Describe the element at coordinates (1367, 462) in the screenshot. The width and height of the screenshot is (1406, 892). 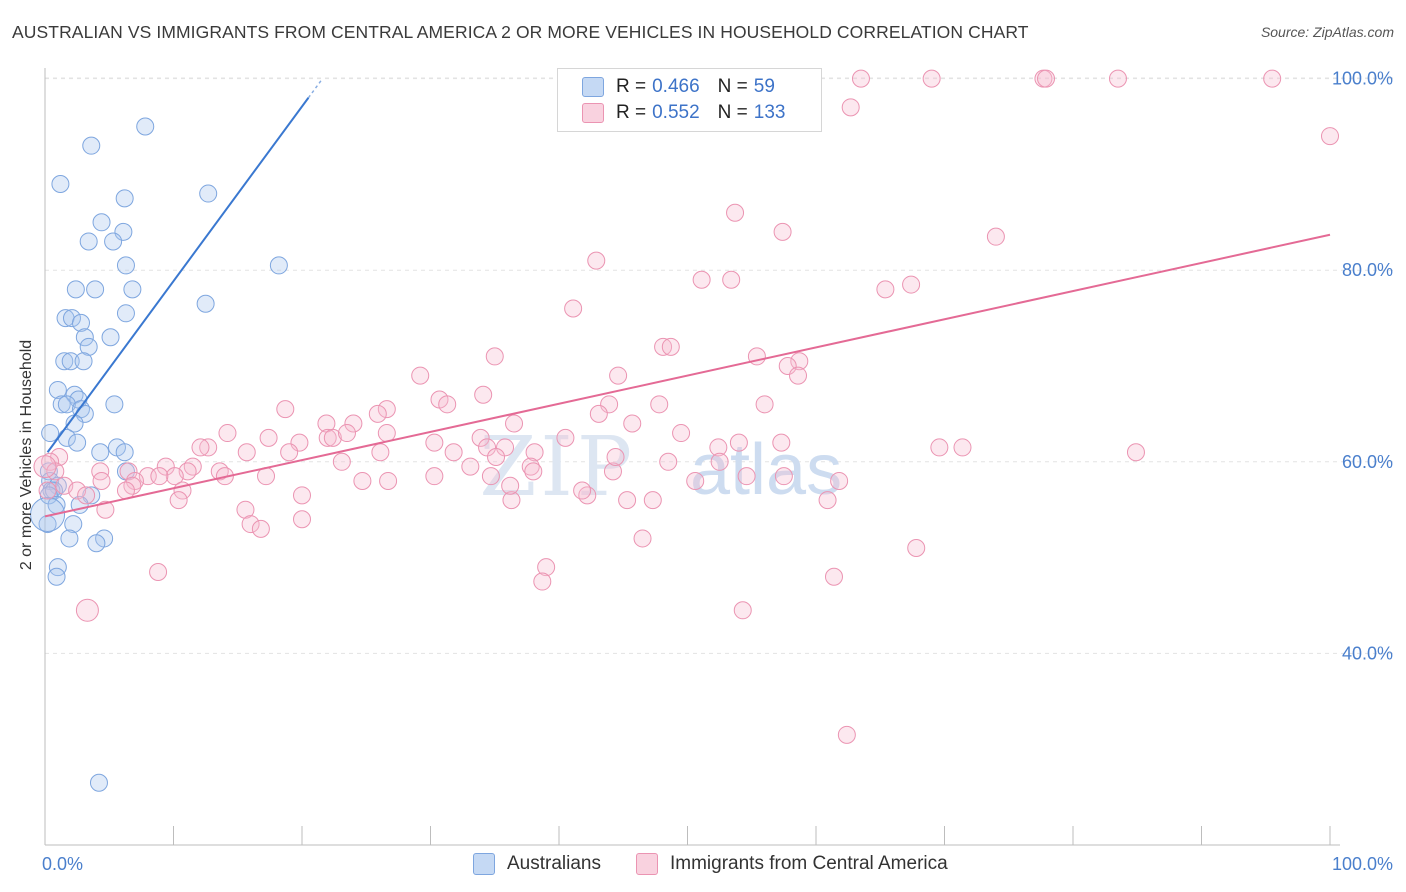
I see `y-tick-label: 60.0%` at that location.